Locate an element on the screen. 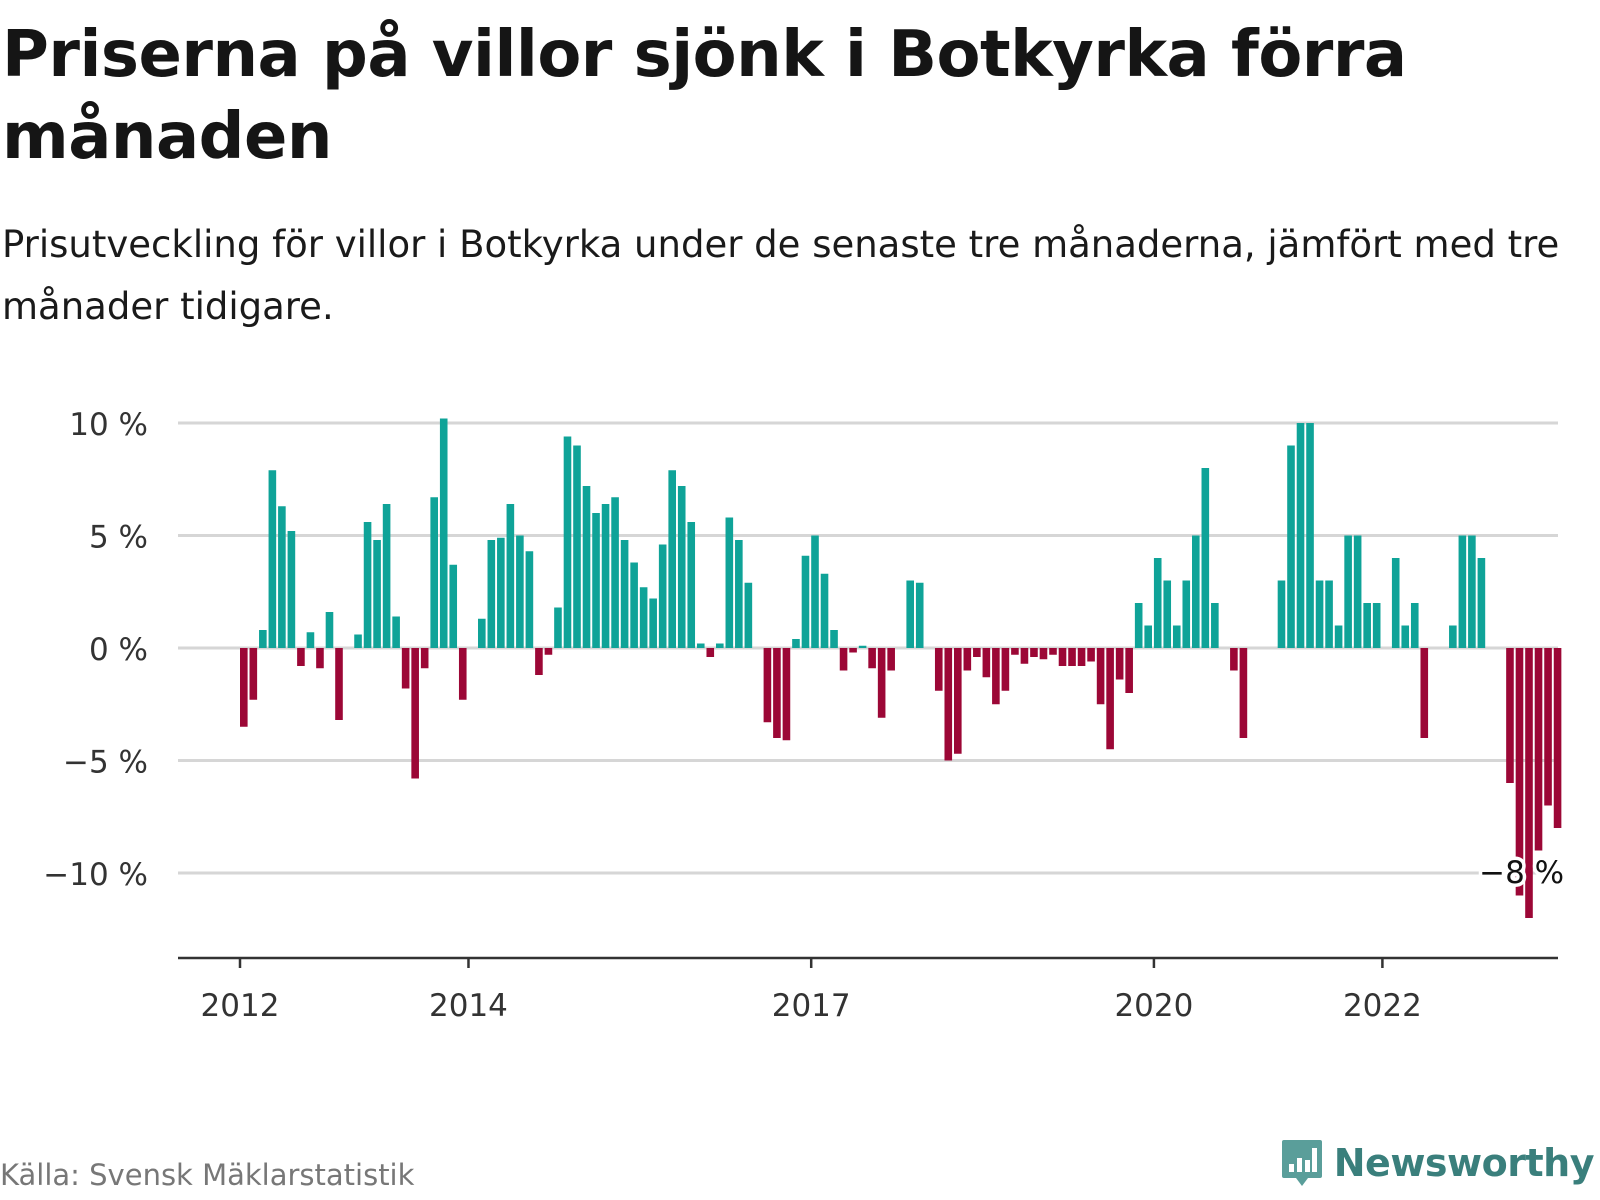 Image resolution: width=1600 pixels, height=1200 pixels. y-tick-label: −10 % is located at coordinates (95, 875).